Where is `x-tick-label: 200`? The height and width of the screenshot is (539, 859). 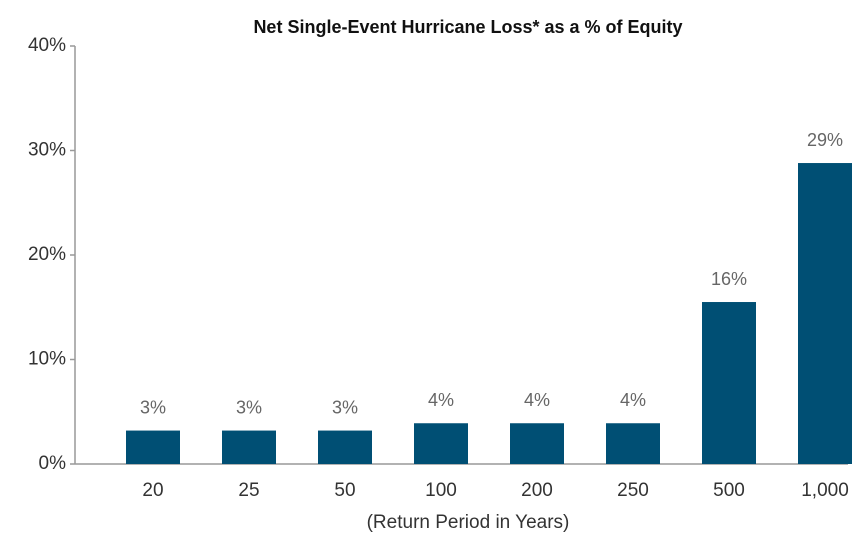
x-tick-label: 200 is located at coordinates (537, 490).